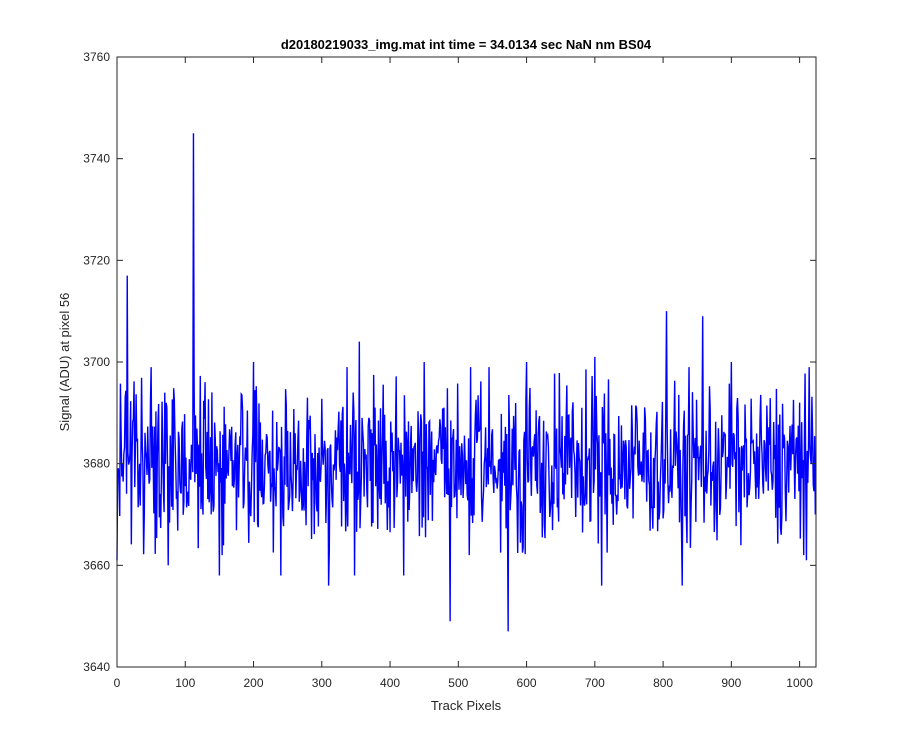 Image resolution: width=900 pixels, height=750 pixels. Describe the element at coordinates (64, 362) in the screenshot. I see `y-axis-label: Signal (ADU) at pixel 56` at that location.